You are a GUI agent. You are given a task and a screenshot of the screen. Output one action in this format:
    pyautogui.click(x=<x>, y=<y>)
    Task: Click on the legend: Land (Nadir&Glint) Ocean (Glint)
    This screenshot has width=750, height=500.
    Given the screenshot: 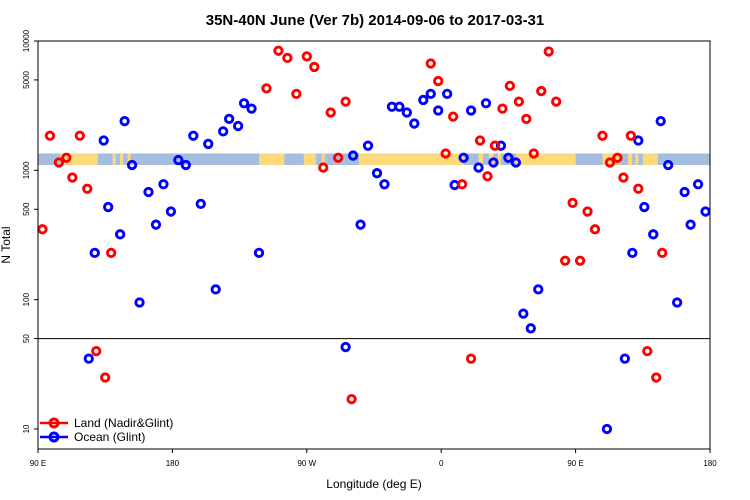 What is the action you would take?
    pyautogui.click(x=106, y=430)
    